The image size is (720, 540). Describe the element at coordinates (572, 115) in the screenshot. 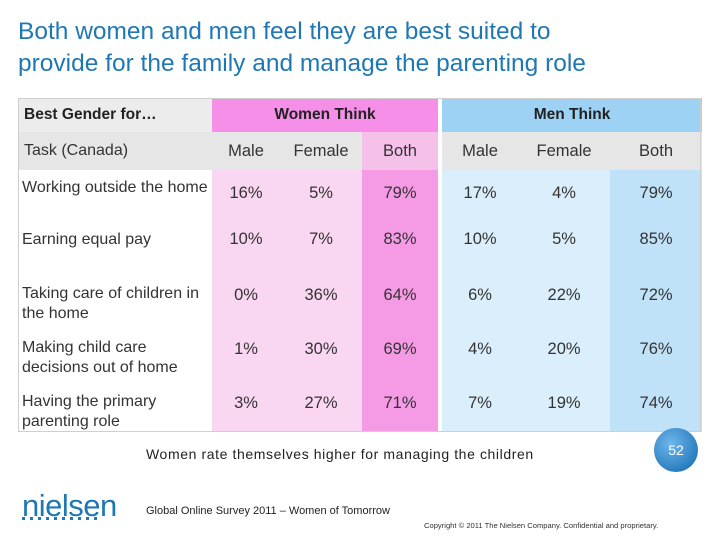

I see `men-think-header: Men Think` at that location.